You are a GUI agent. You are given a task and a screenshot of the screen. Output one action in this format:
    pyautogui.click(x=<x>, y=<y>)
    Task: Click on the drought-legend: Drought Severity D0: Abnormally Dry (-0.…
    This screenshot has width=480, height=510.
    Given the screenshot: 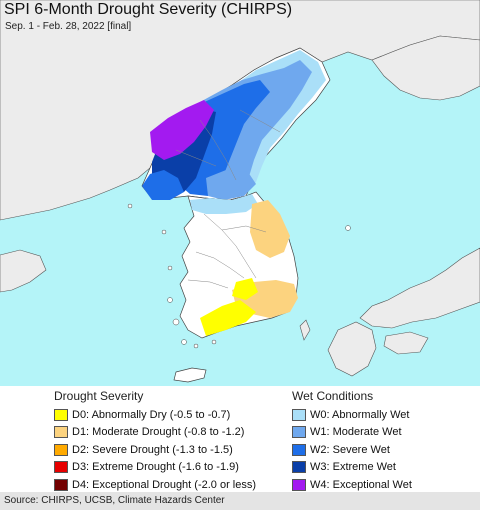 What is the action you would take?
    pyautogui.click(x=155, y=441)
    